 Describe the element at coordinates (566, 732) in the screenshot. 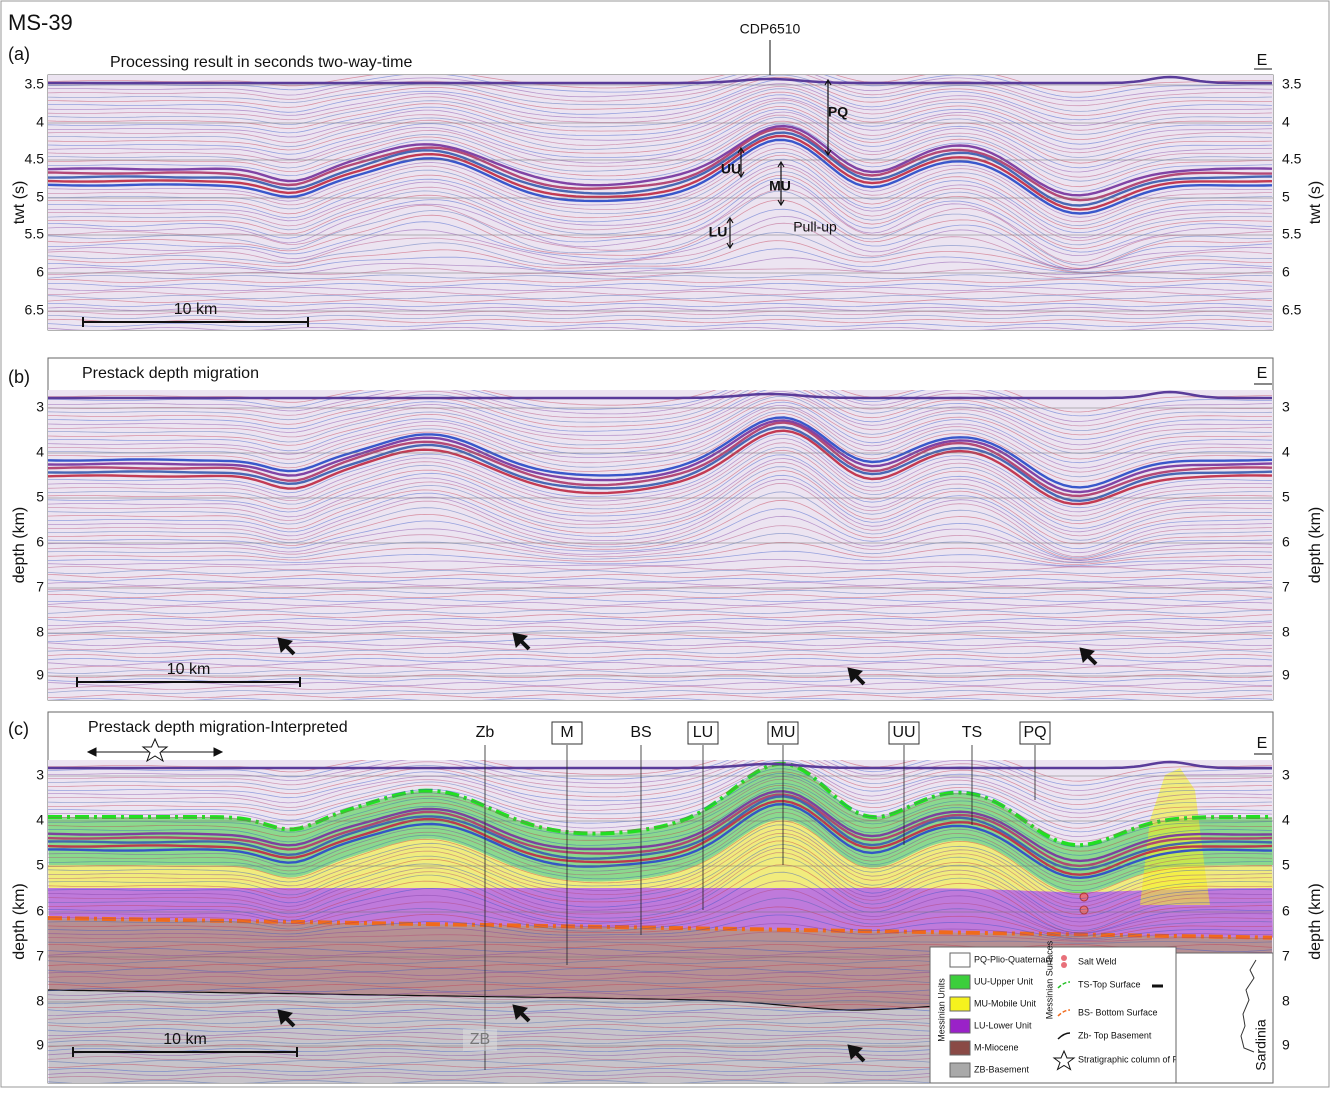

I see `annotation: M` at that location.